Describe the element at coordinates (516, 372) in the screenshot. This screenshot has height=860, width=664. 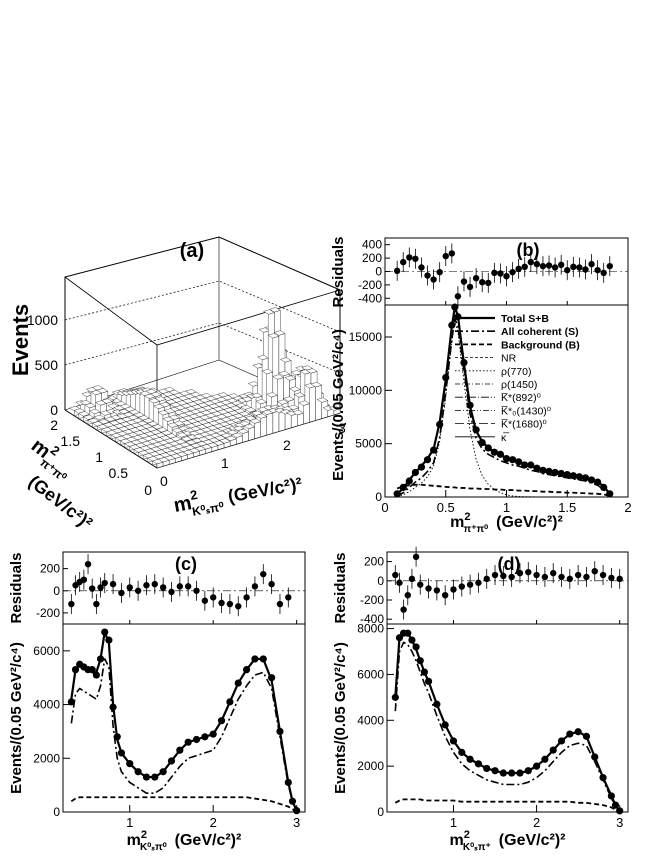
I see `legend-label: ρ(770)` at that location.